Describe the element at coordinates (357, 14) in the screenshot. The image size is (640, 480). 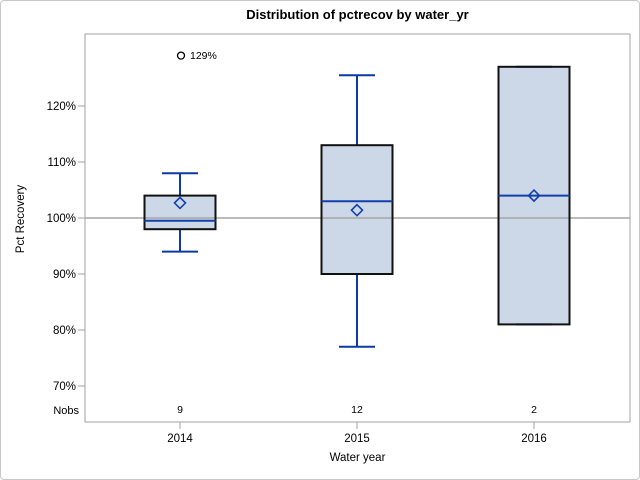
I see `chart-title: Distribution of pctrecov by water_yr` at that location.